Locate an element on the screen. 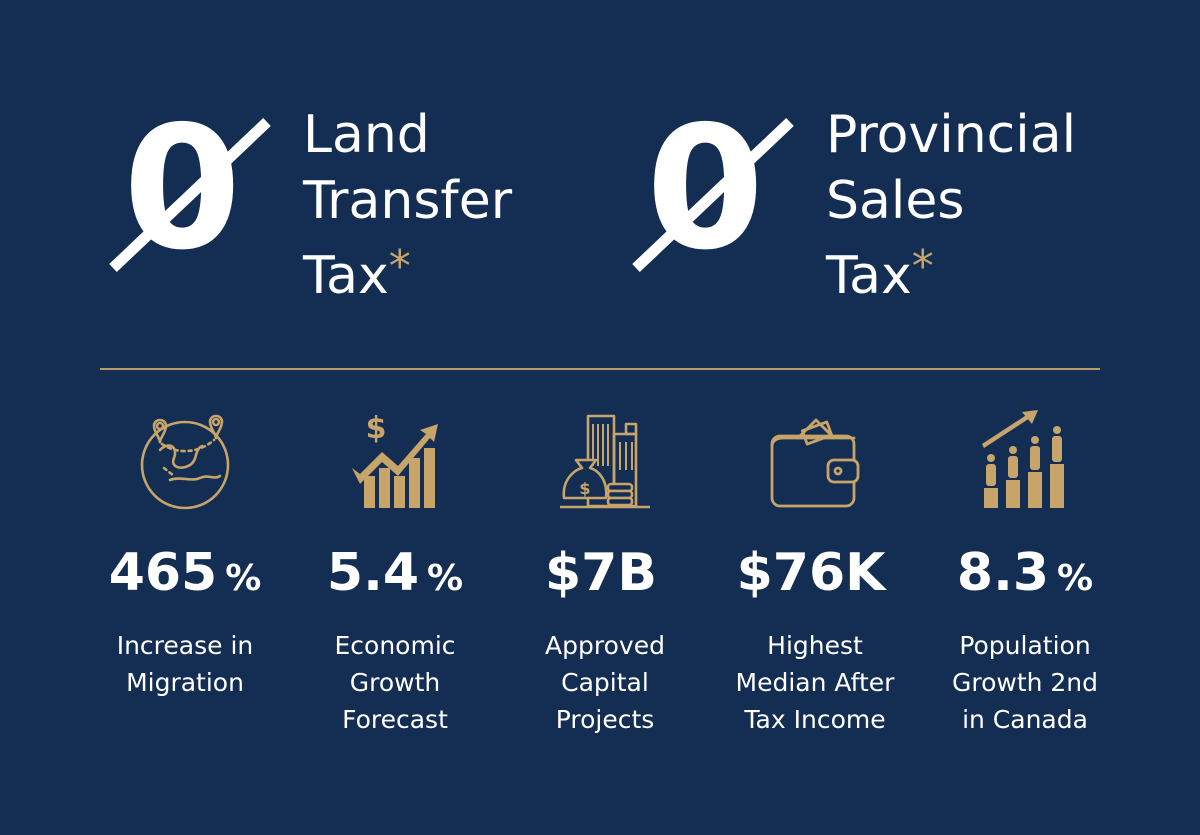 Image resolution: width=1200 pixels, height=835 pixels. caption-line: Capital is located at coordinates (605, 682).